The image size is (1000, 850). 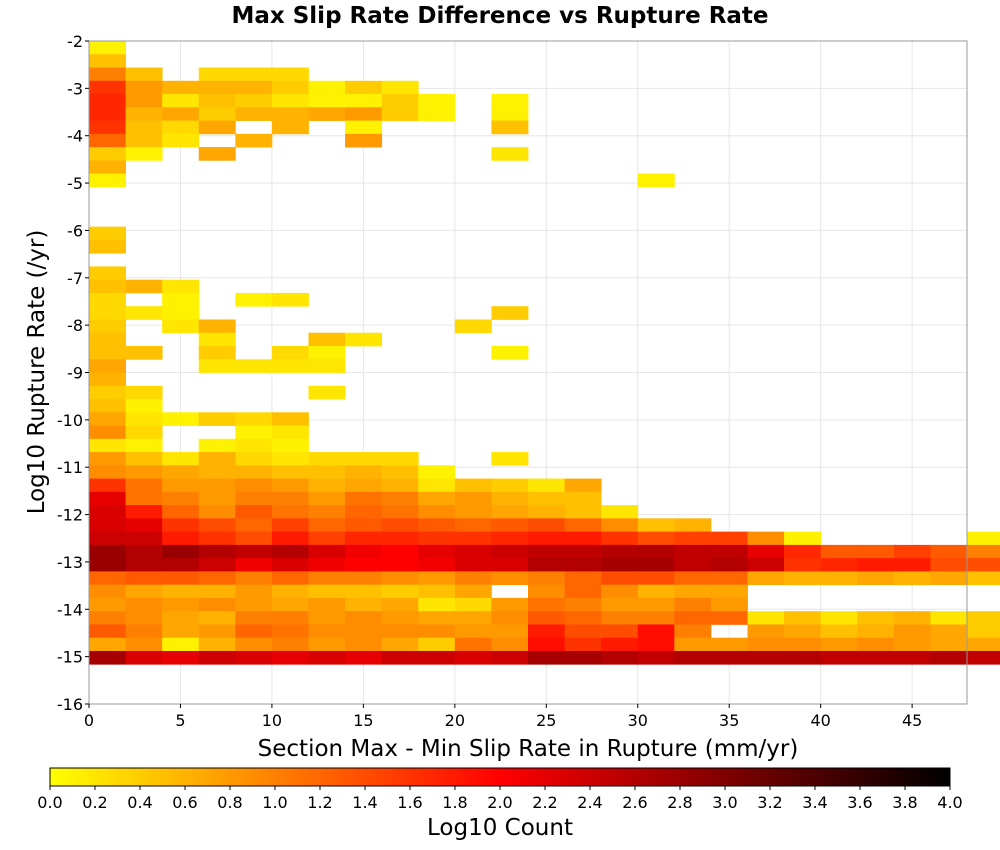 What do you see at coordinates (634, 802) in the screenshot?
I see `colorbar-tick-label: 2.6` at bounding box center [634, 802].